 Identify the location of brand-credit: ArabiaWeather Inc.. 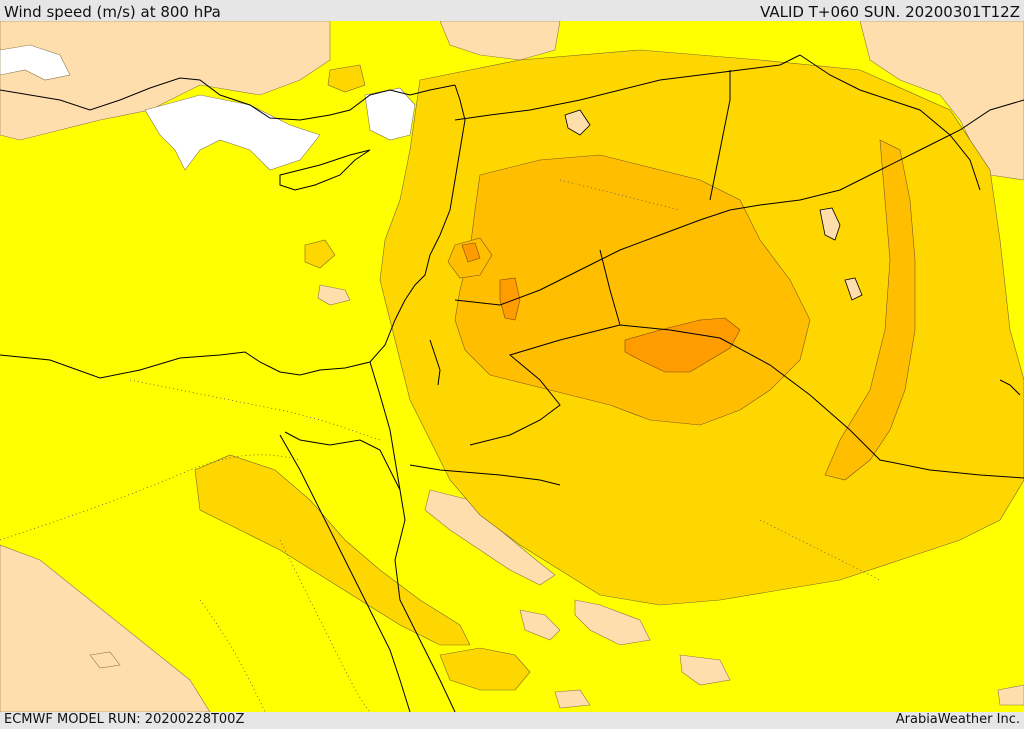
(957, 719).